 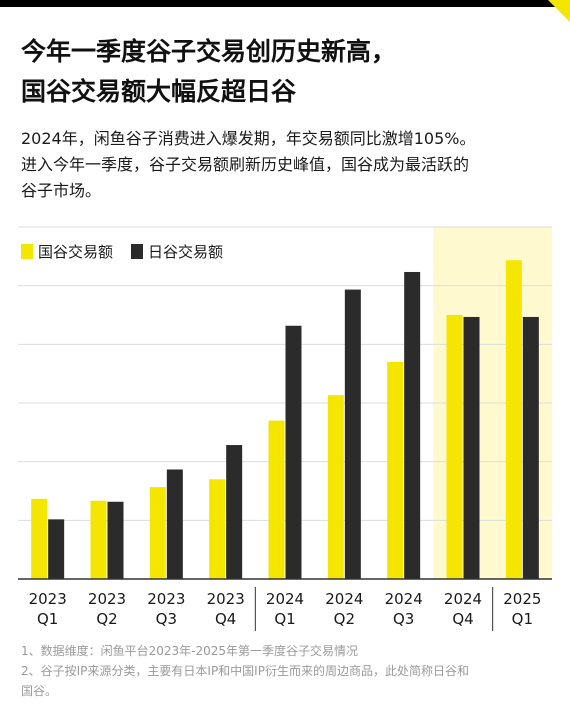 What do you see at coordinates (186, 251) in the screenshot?
I see `legend-label-ri: 日谷交易额` at bounding box center [186, 251].